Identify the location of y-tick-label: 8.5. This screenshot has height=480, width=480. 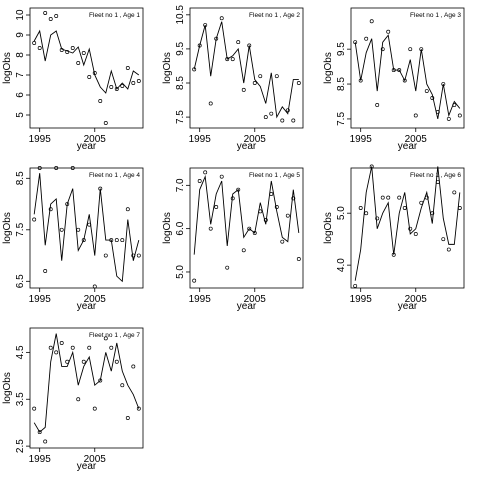
(341, 84).